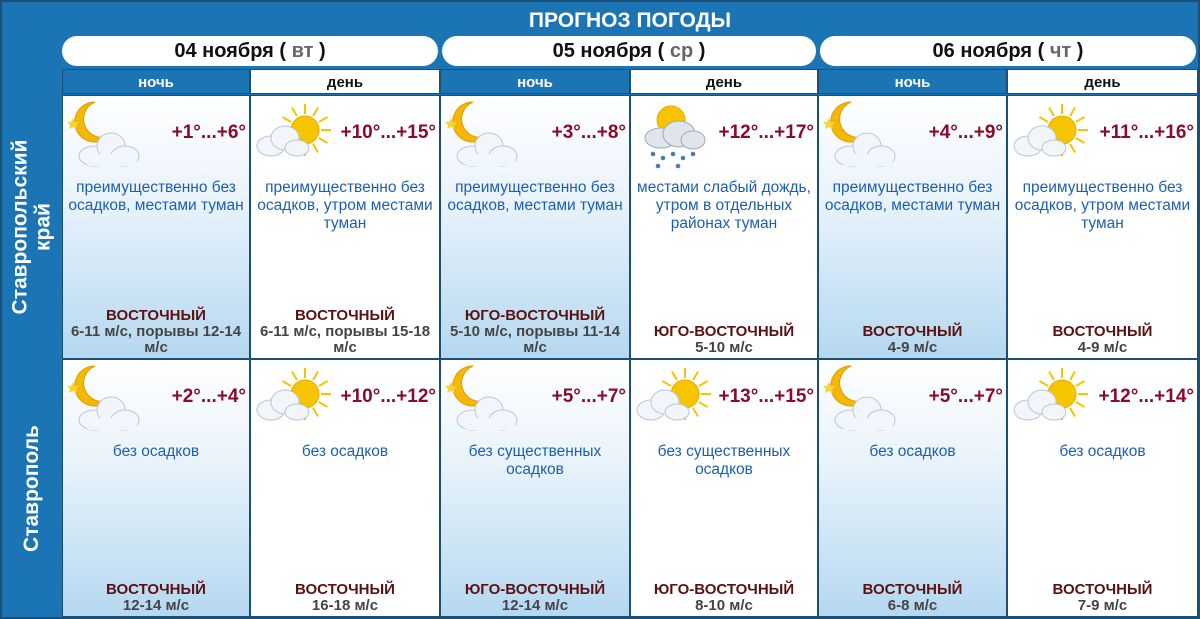 The height and width of the screenshot is (619, 1200). I want to click on forecast-cell: +2°...+4° без осадков ВОСТОЧНЫЙ 12-14 м/с, so click(156, 488).